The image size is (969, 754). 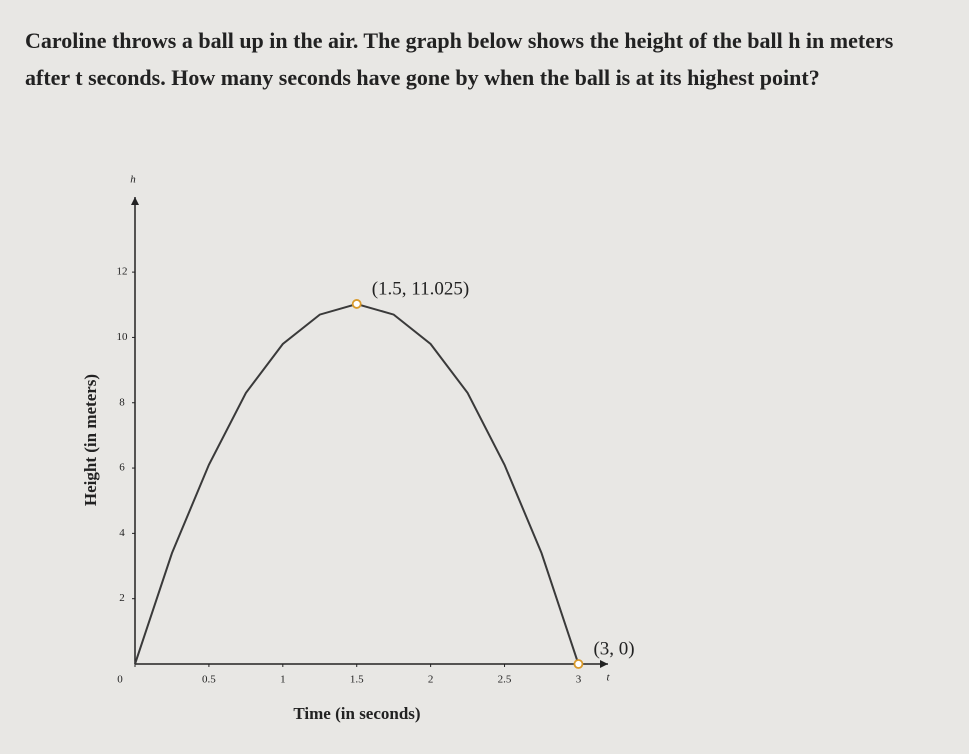 What do you see at coordinates (209, 680) in the screenshot?
I see `x-tick-label: 0.5` at bounding box center [209, 680].